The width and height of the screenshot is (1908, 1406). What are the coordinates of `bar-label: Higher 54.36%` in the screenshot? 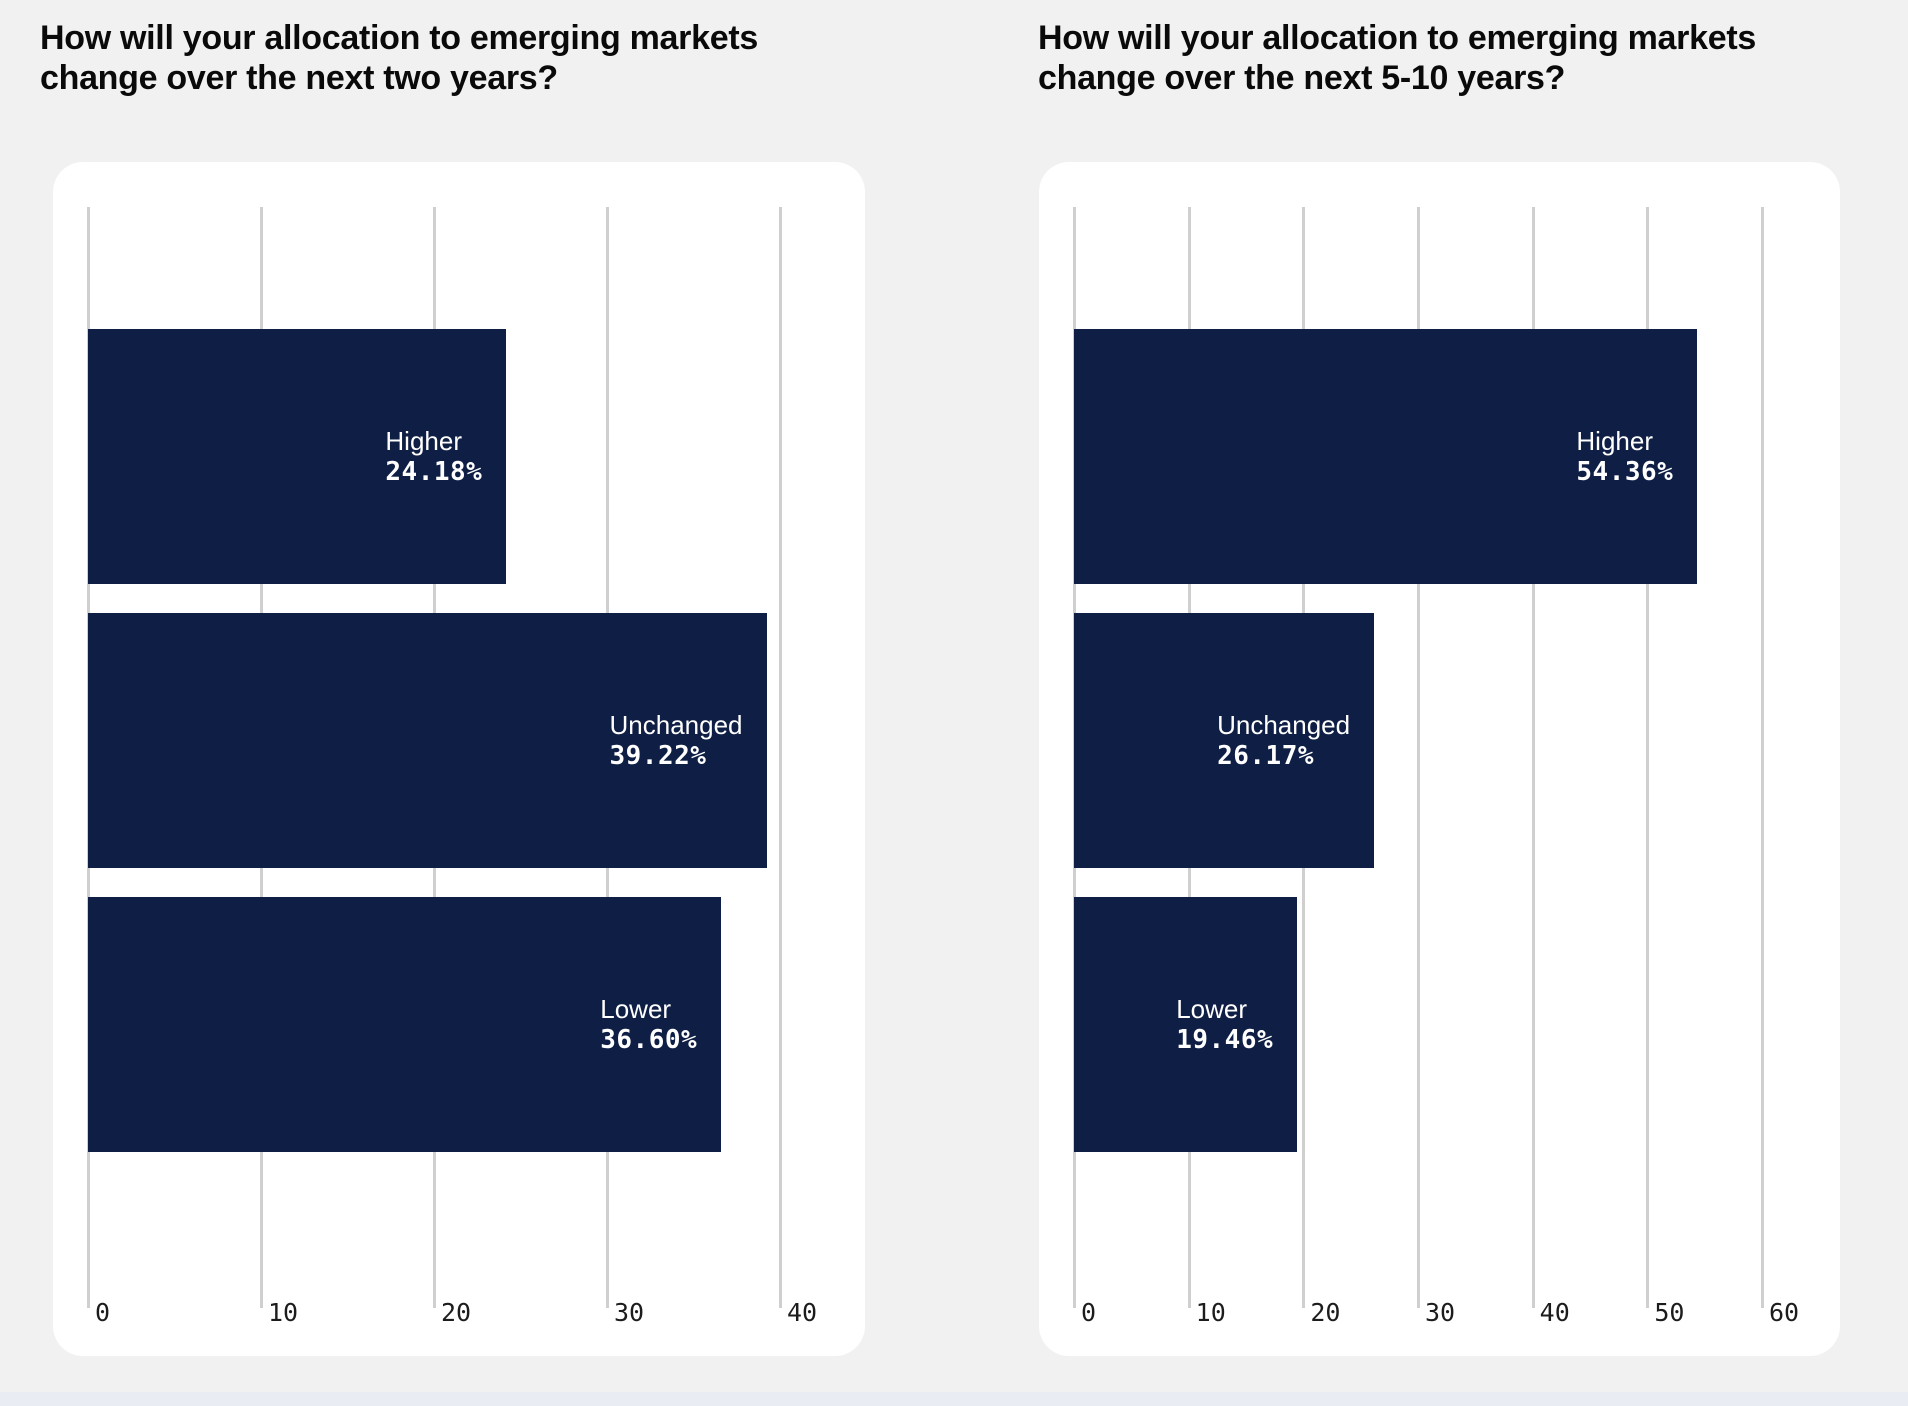 It's located at (1624, 457).